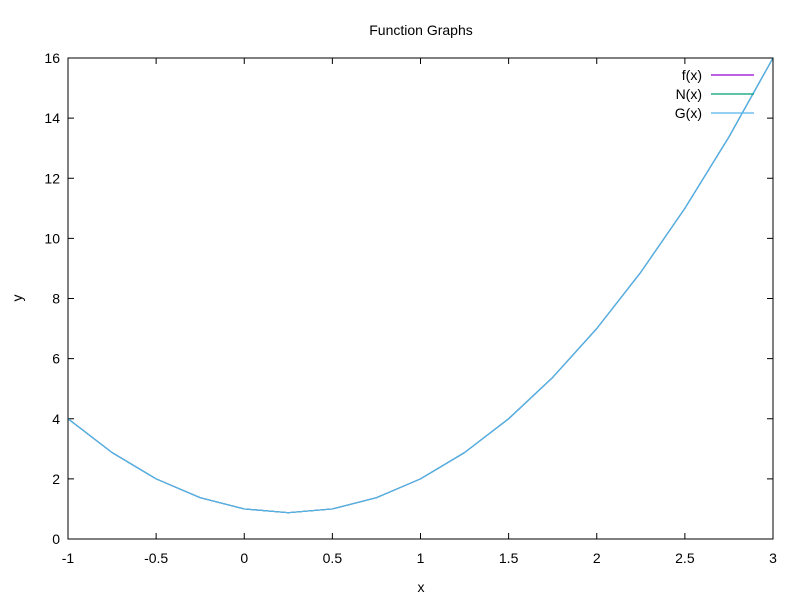 This screenshot has height=600, width=800. I want to click on y-tick-label: 2, so click(56, 479).